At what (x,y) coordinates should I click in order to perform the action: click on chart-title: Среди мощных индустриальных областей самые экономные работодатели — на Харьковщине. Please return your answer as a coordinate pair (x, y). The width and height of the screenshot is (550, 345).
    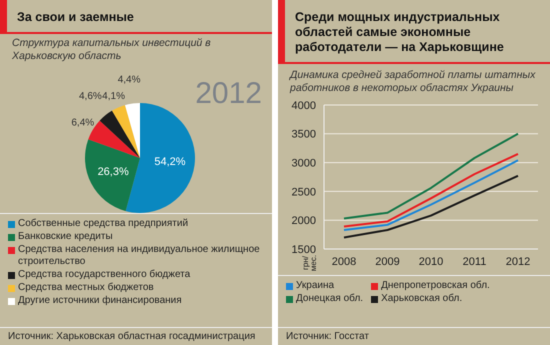
    Looking at the image, I should click on (400, 32).